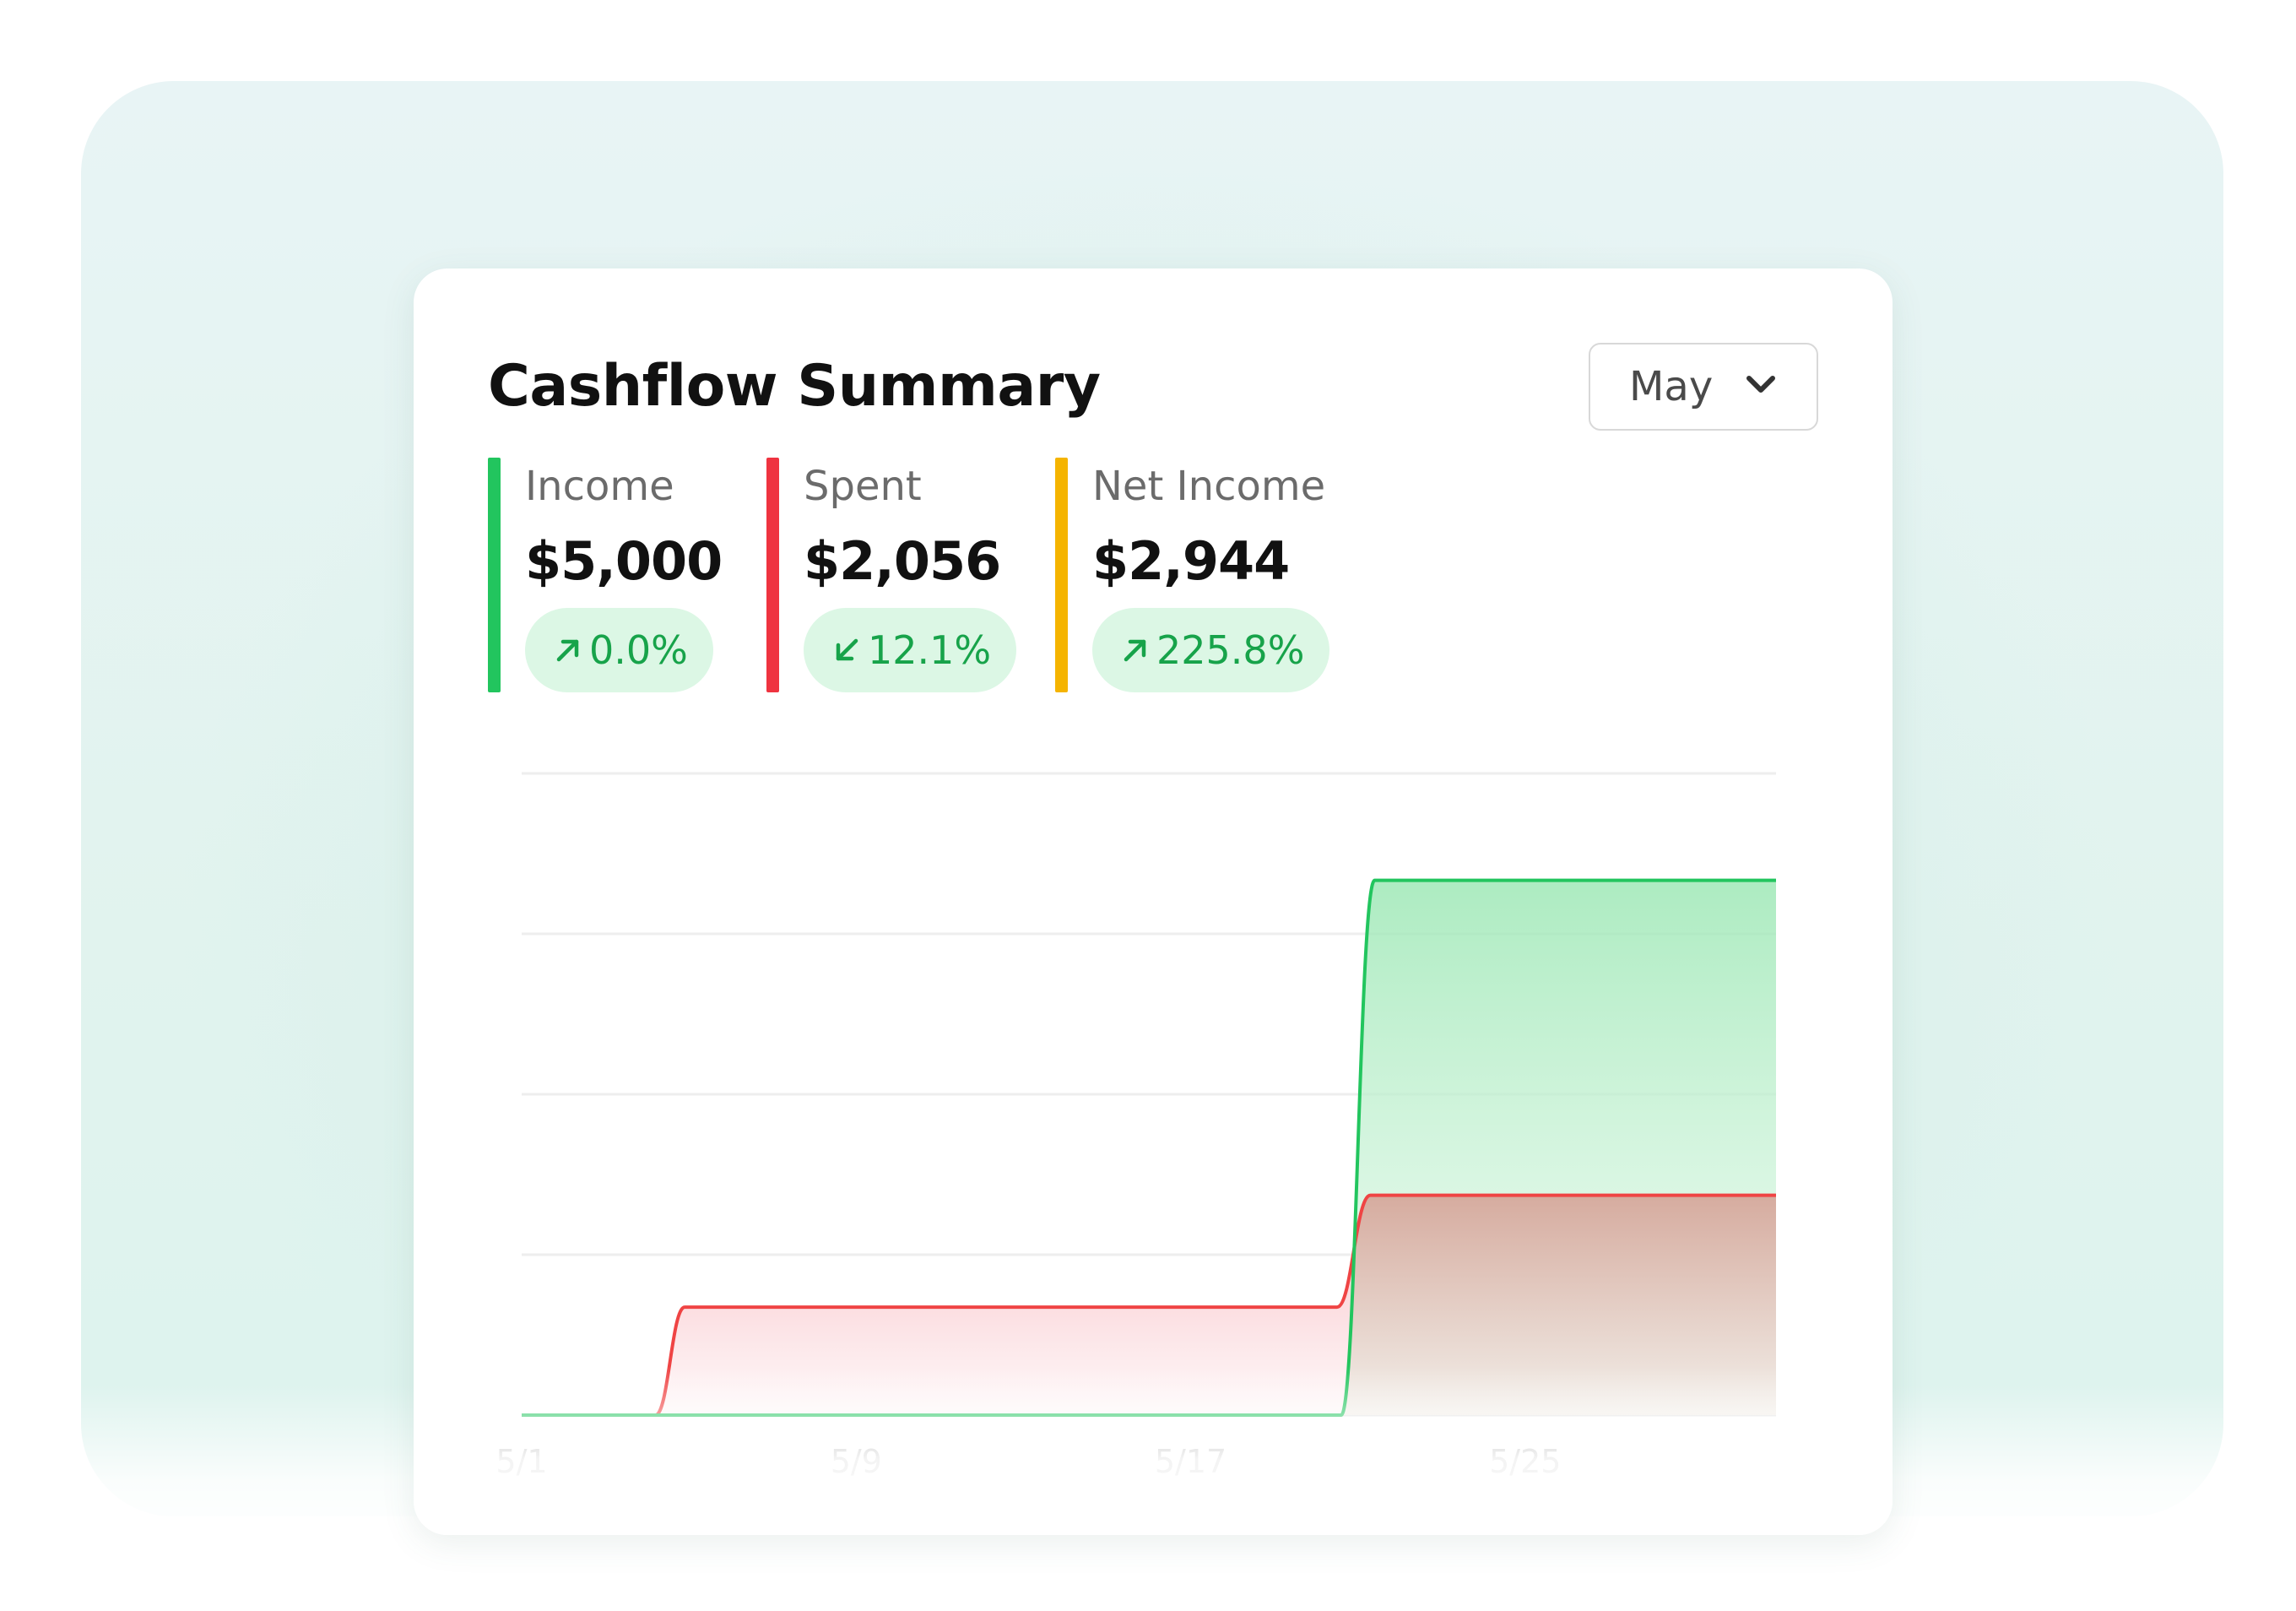 This screenshot has width=2296, height=1611. Describe the element at coordinates (930, 650) in the screenshot. I see `stat-spent-change: 12.1%` at that location.